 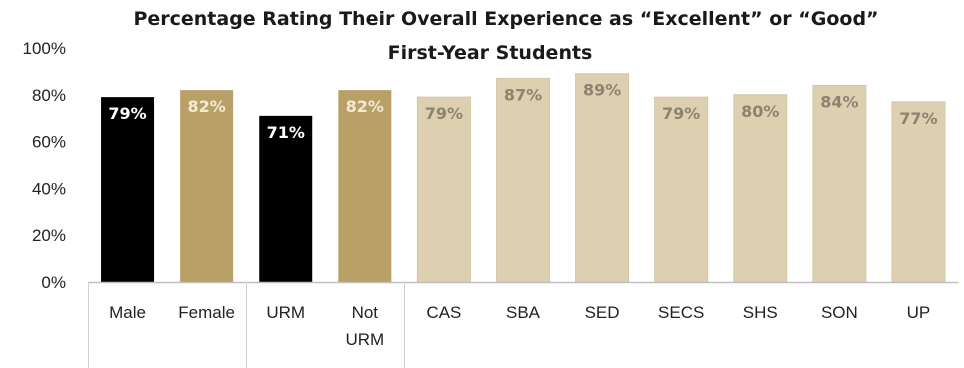 I want to click on data-label: 80%, so click(x=760, y=111).